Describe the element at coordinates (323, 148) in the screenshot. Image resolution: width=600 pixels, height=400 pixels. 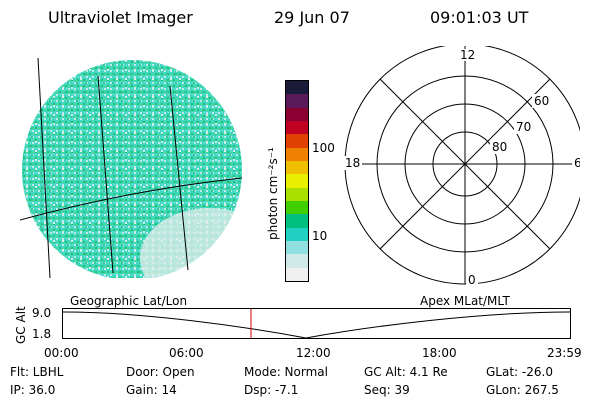
I see `colorbar-tick: 100` at that location.